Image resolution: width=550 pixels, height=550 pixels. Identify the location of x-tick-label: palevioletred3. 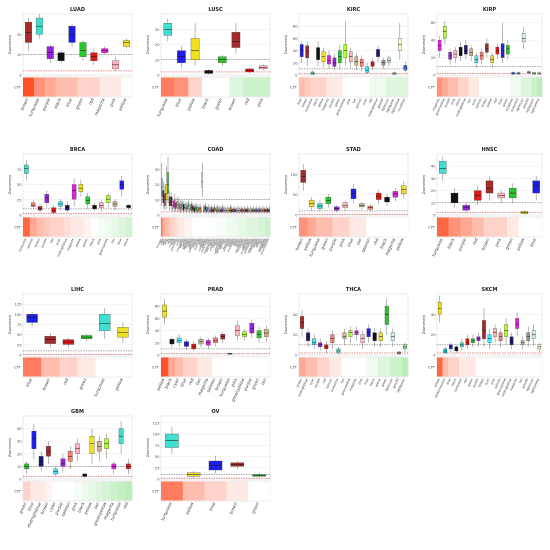
(239, 246).